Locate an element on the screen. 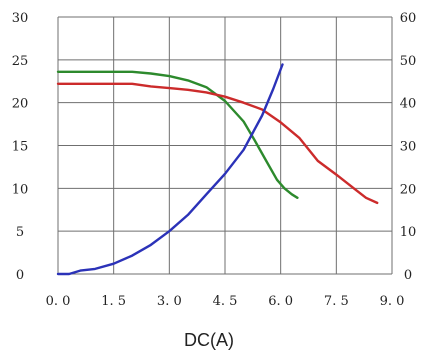 This screenshot has width=422, height=359. y-tick-label-right: 10 is located at coordinates (408, 232).